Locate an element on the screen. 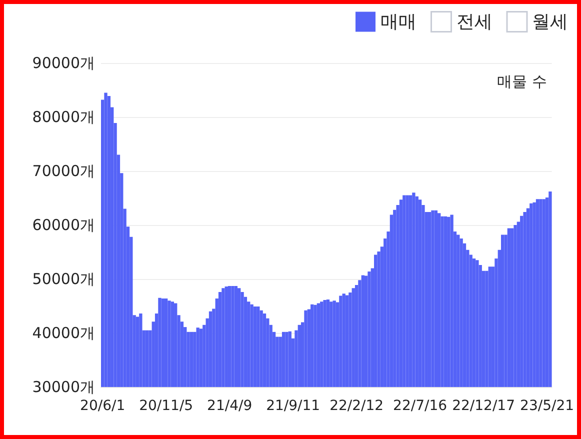  x-tick-label: 22/7/16 is located at coordinates (420, 406).